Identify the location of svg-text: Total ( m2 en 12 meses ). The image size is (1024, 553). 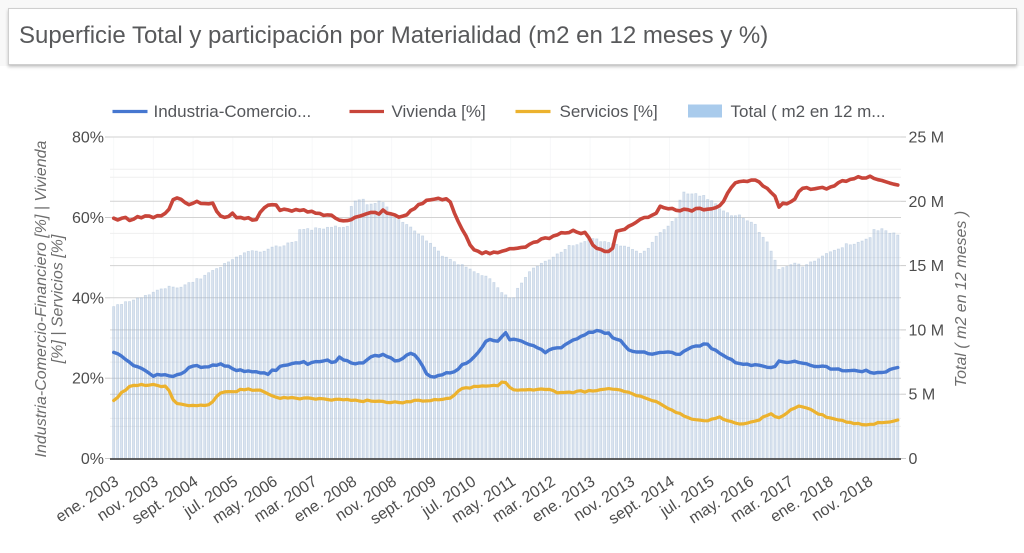
(961, 299).